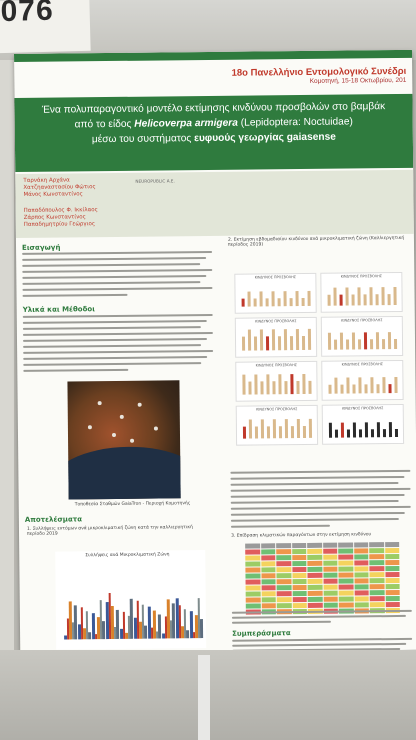 The image size is (416, 740). Describe the element at coordinates (53, 519) in the screenshot. I see `results-heading: Αποτελέσματα` at that location.